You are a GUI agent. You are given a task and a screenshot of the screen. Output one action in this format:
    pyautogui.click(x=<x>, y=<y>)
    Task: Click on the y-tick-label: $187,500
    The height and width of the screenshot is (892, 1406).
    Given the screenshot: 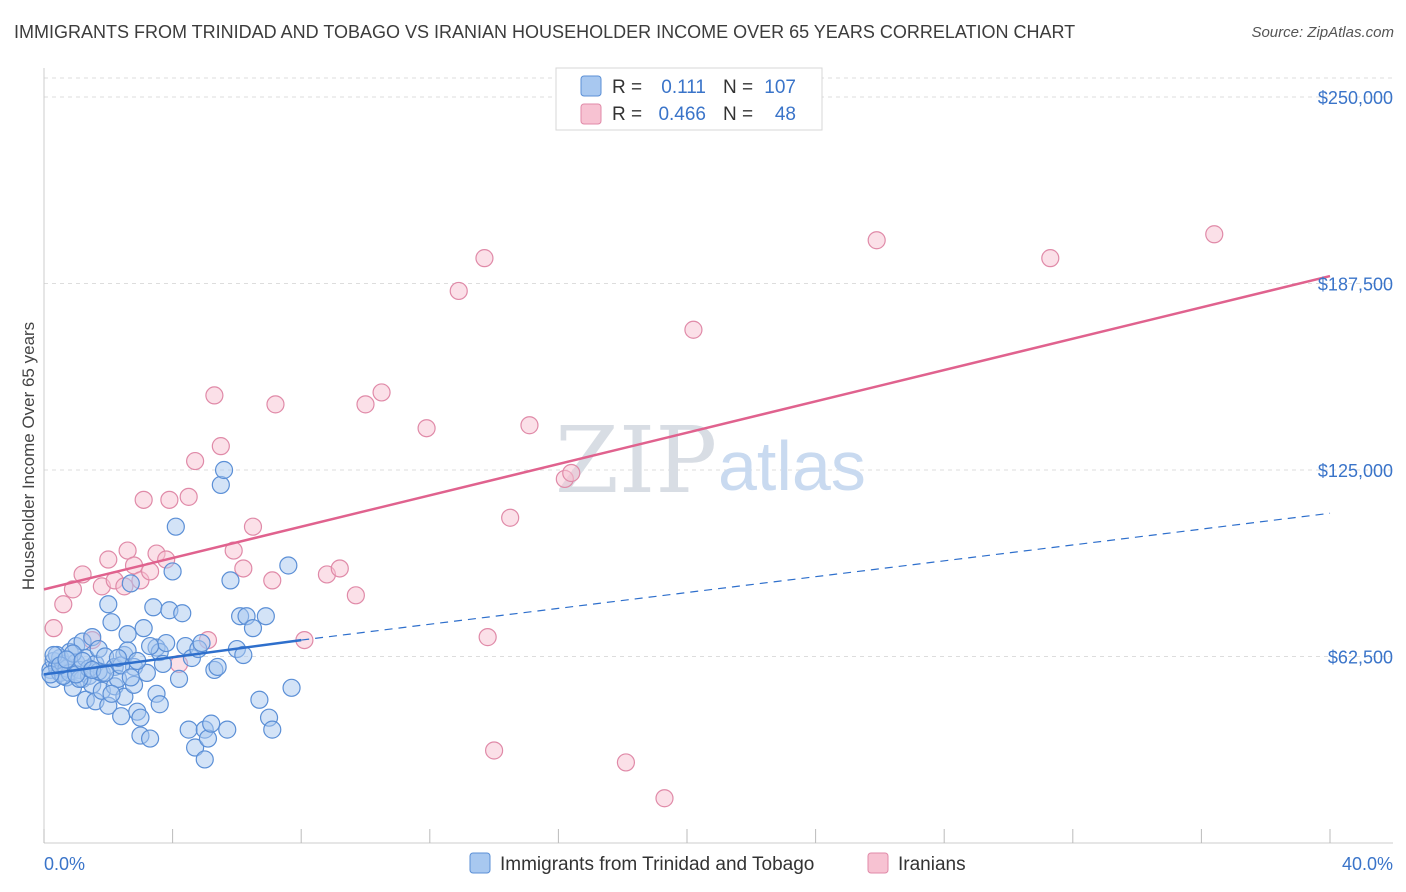 What is the action you would take?
    pyautogui.click(x=1355, y=285)
    